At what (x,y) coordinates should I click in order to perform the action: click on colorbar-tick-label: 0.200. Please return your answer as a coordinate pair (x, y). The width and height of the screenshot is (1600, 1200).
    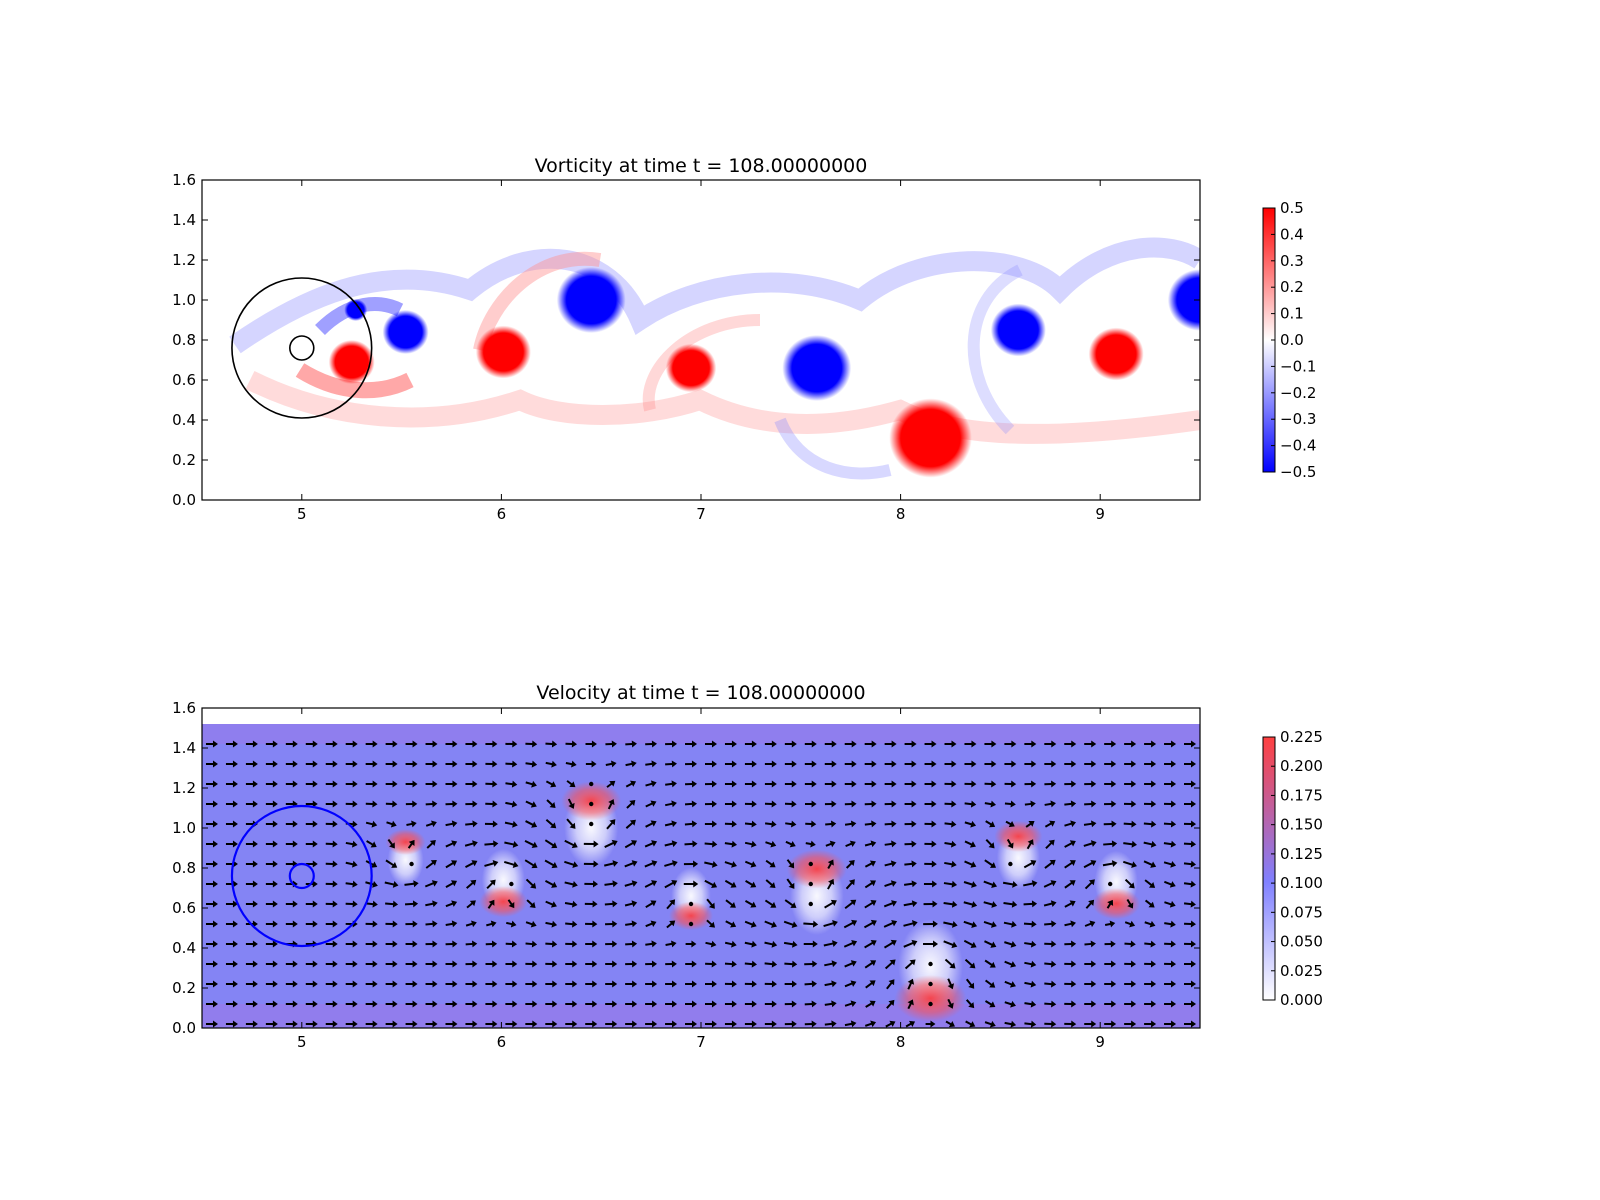
    Looking at the image, I should click on (1301, 766).